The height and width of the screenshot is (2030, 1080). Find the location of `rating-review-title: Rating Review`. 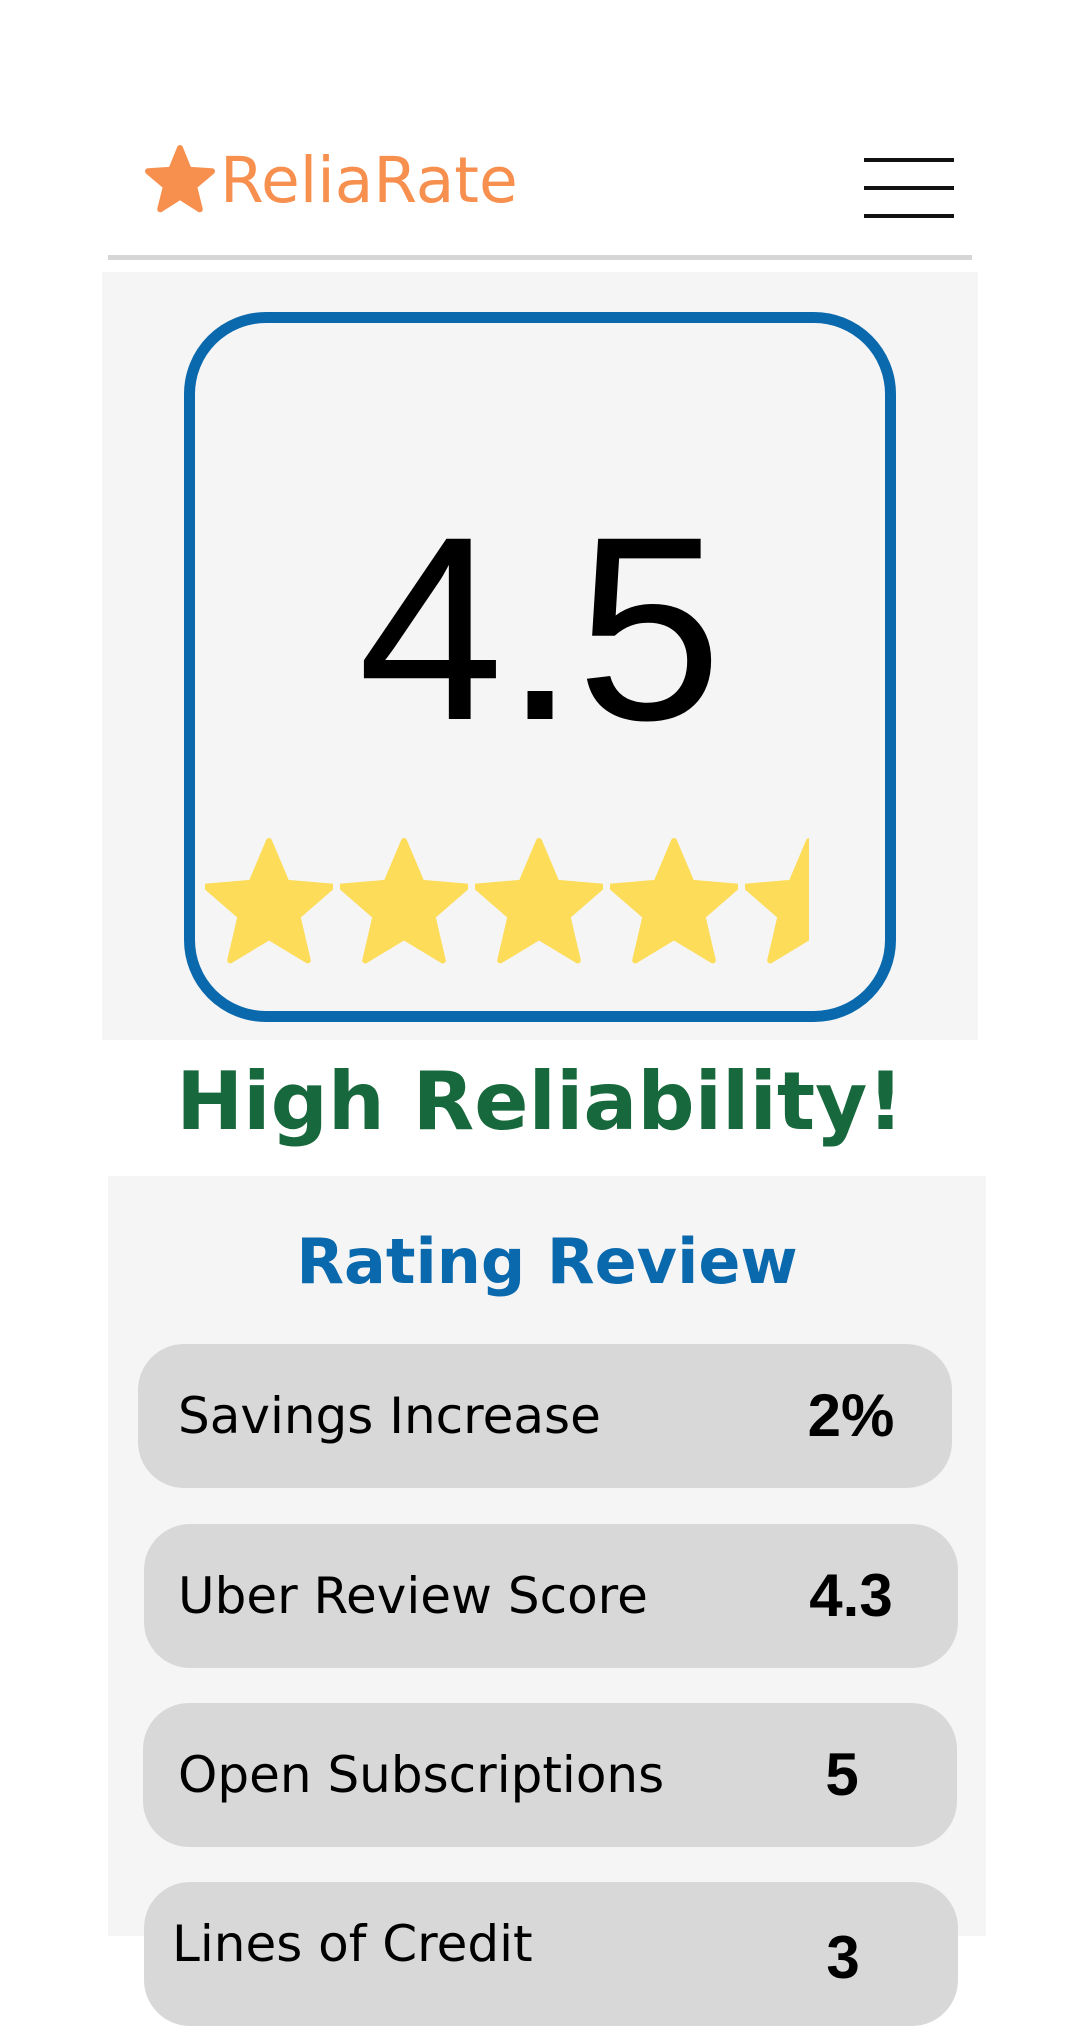

rating-review-title: Rating Review is located at coordinates (547, 1261).